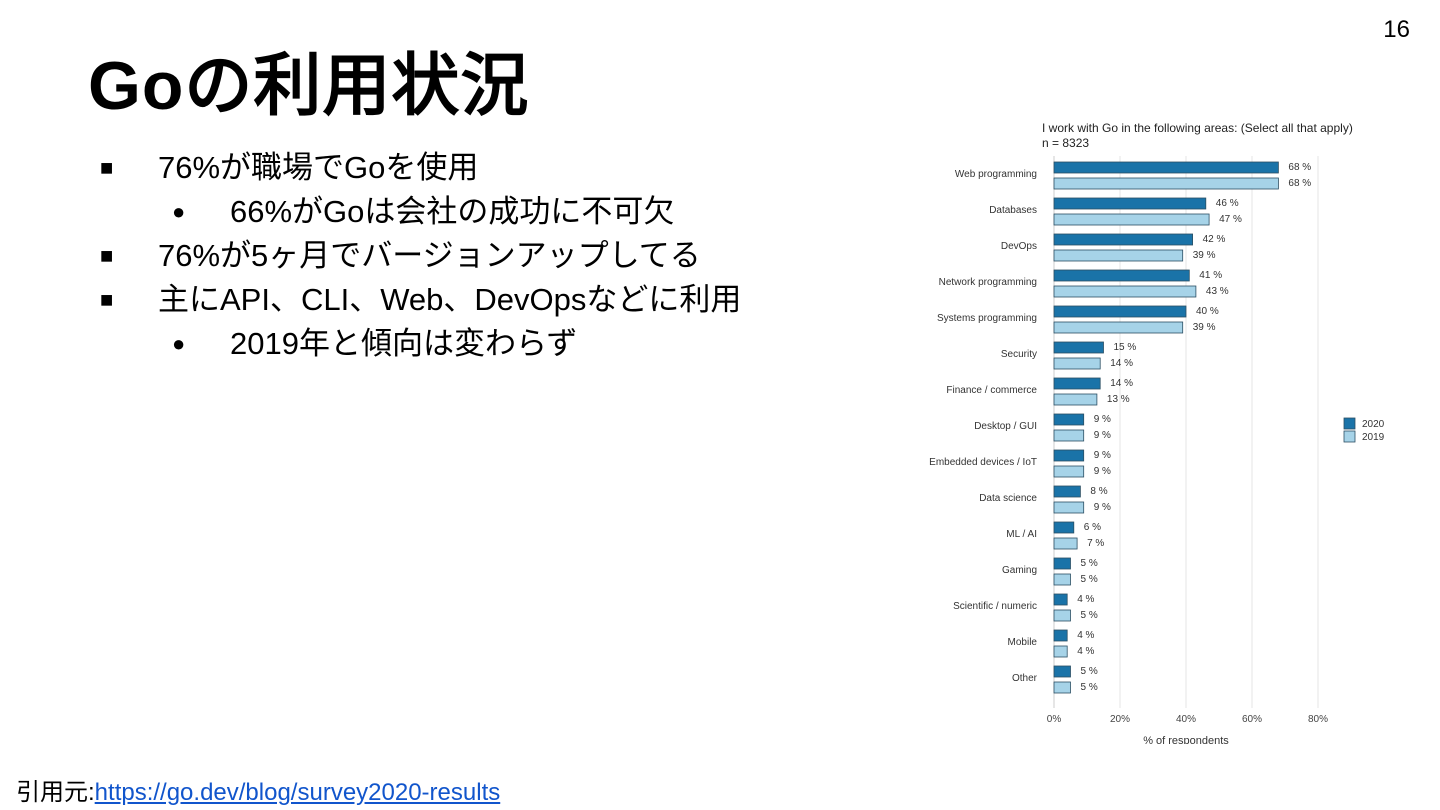 This screenshot has height=810, width=1440. Describe the element at coordinates (1021, 534) in the screenshot. I see `category-label: ML / AI` at that location.